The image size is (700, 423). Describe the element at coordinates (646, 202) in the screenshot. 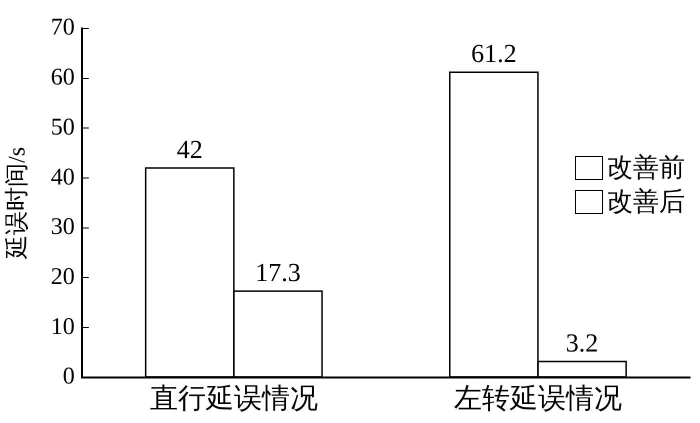

I see `text: 改善后` at that location.